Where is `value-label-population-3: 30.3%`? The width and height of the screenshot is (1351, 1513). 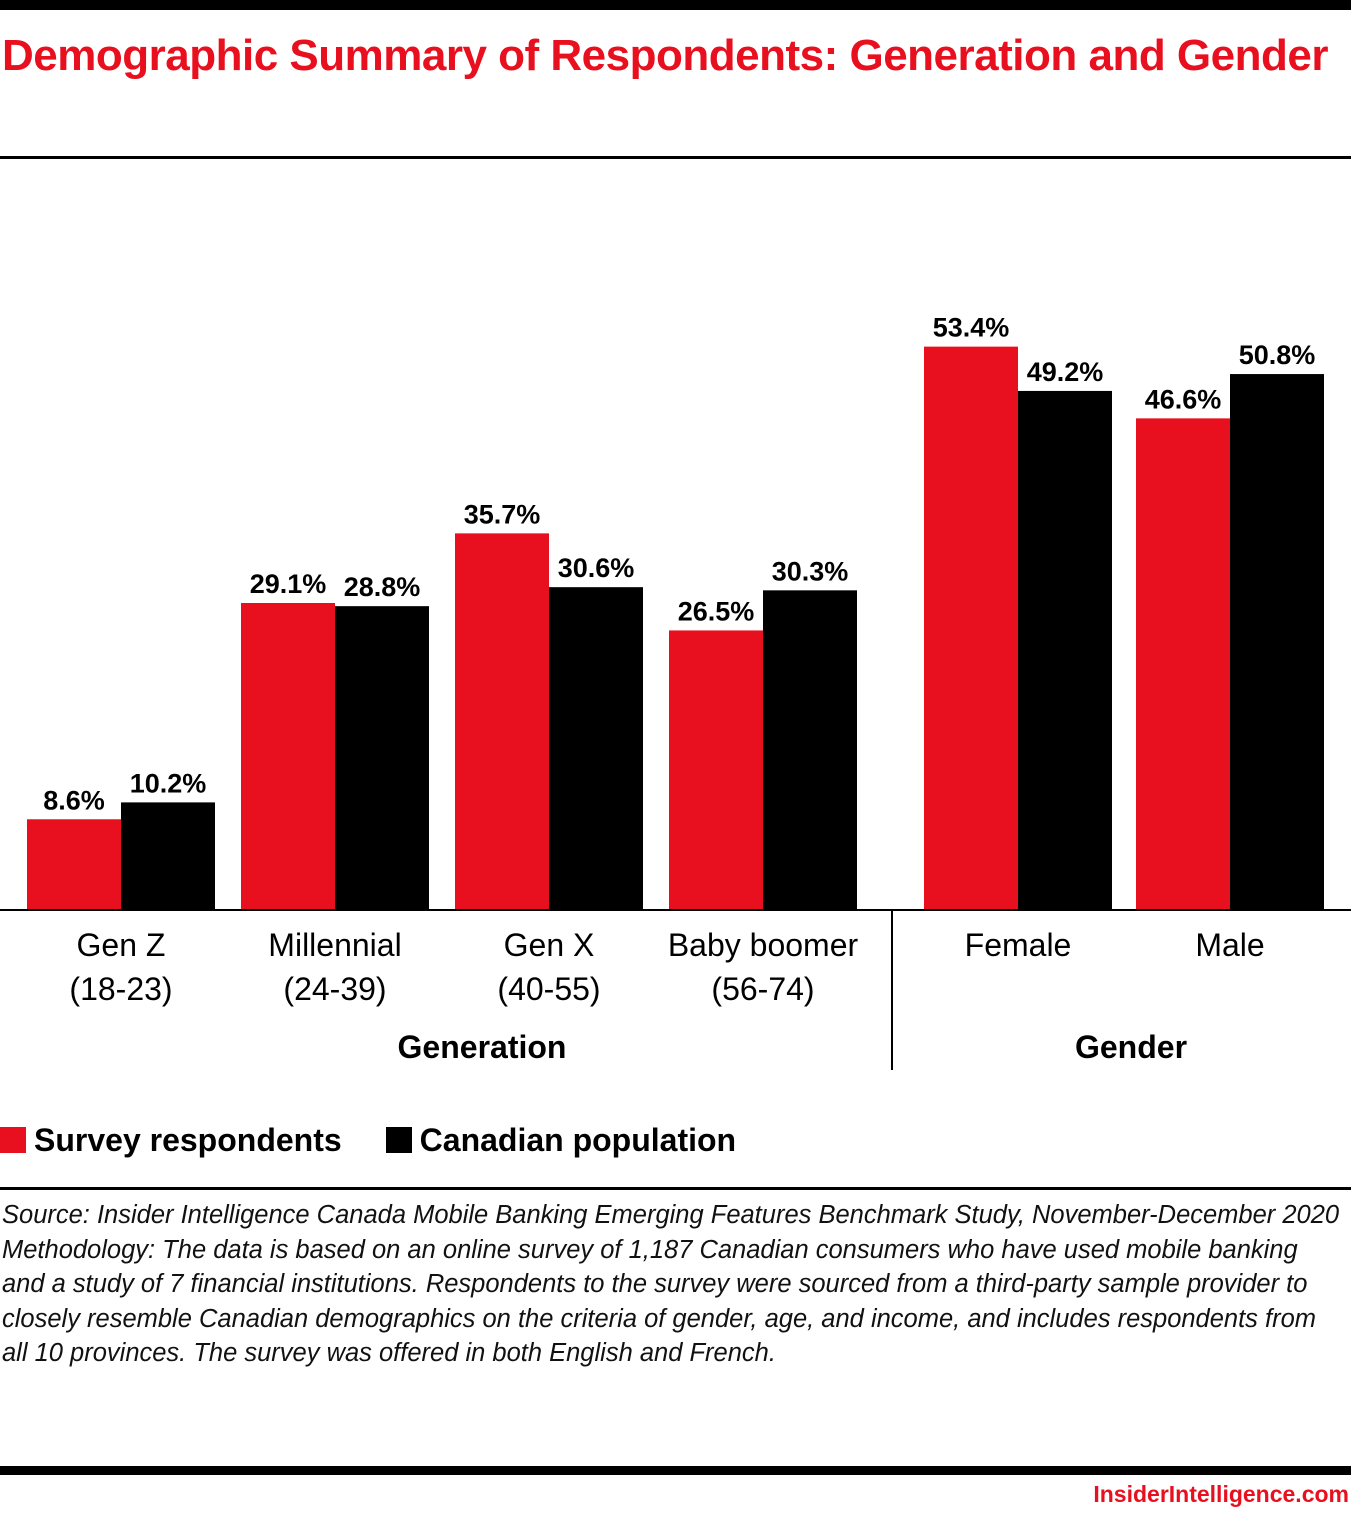
value-label-population-3: 30.3% is located at coordinates (810, 571).